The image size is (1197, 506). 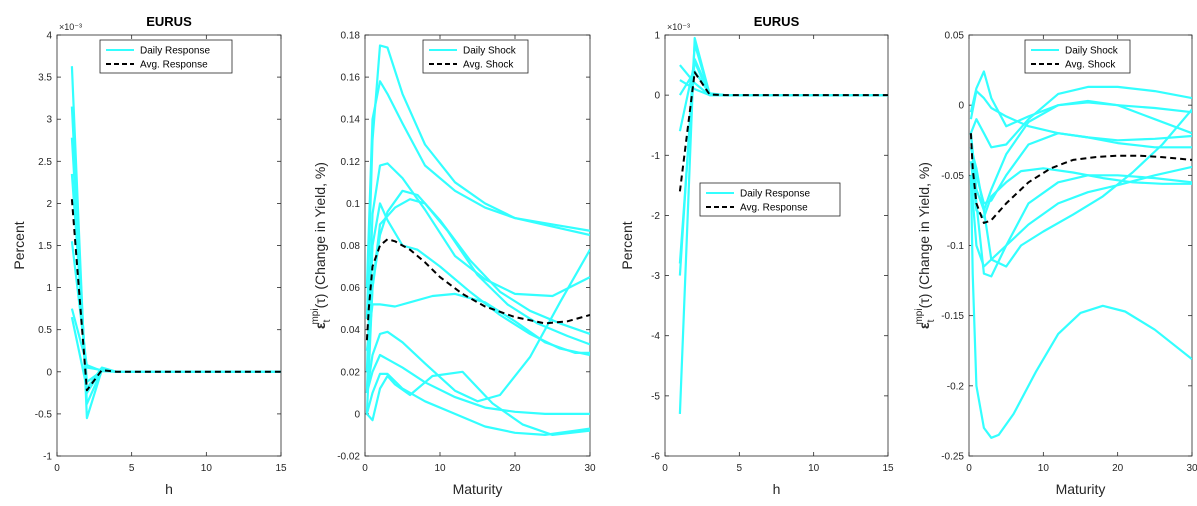 What do you see at coordinates (70, 27) in the screenshot?
I see `y-exponent-label: ×10⁻³` at bounding box center [70, 27].